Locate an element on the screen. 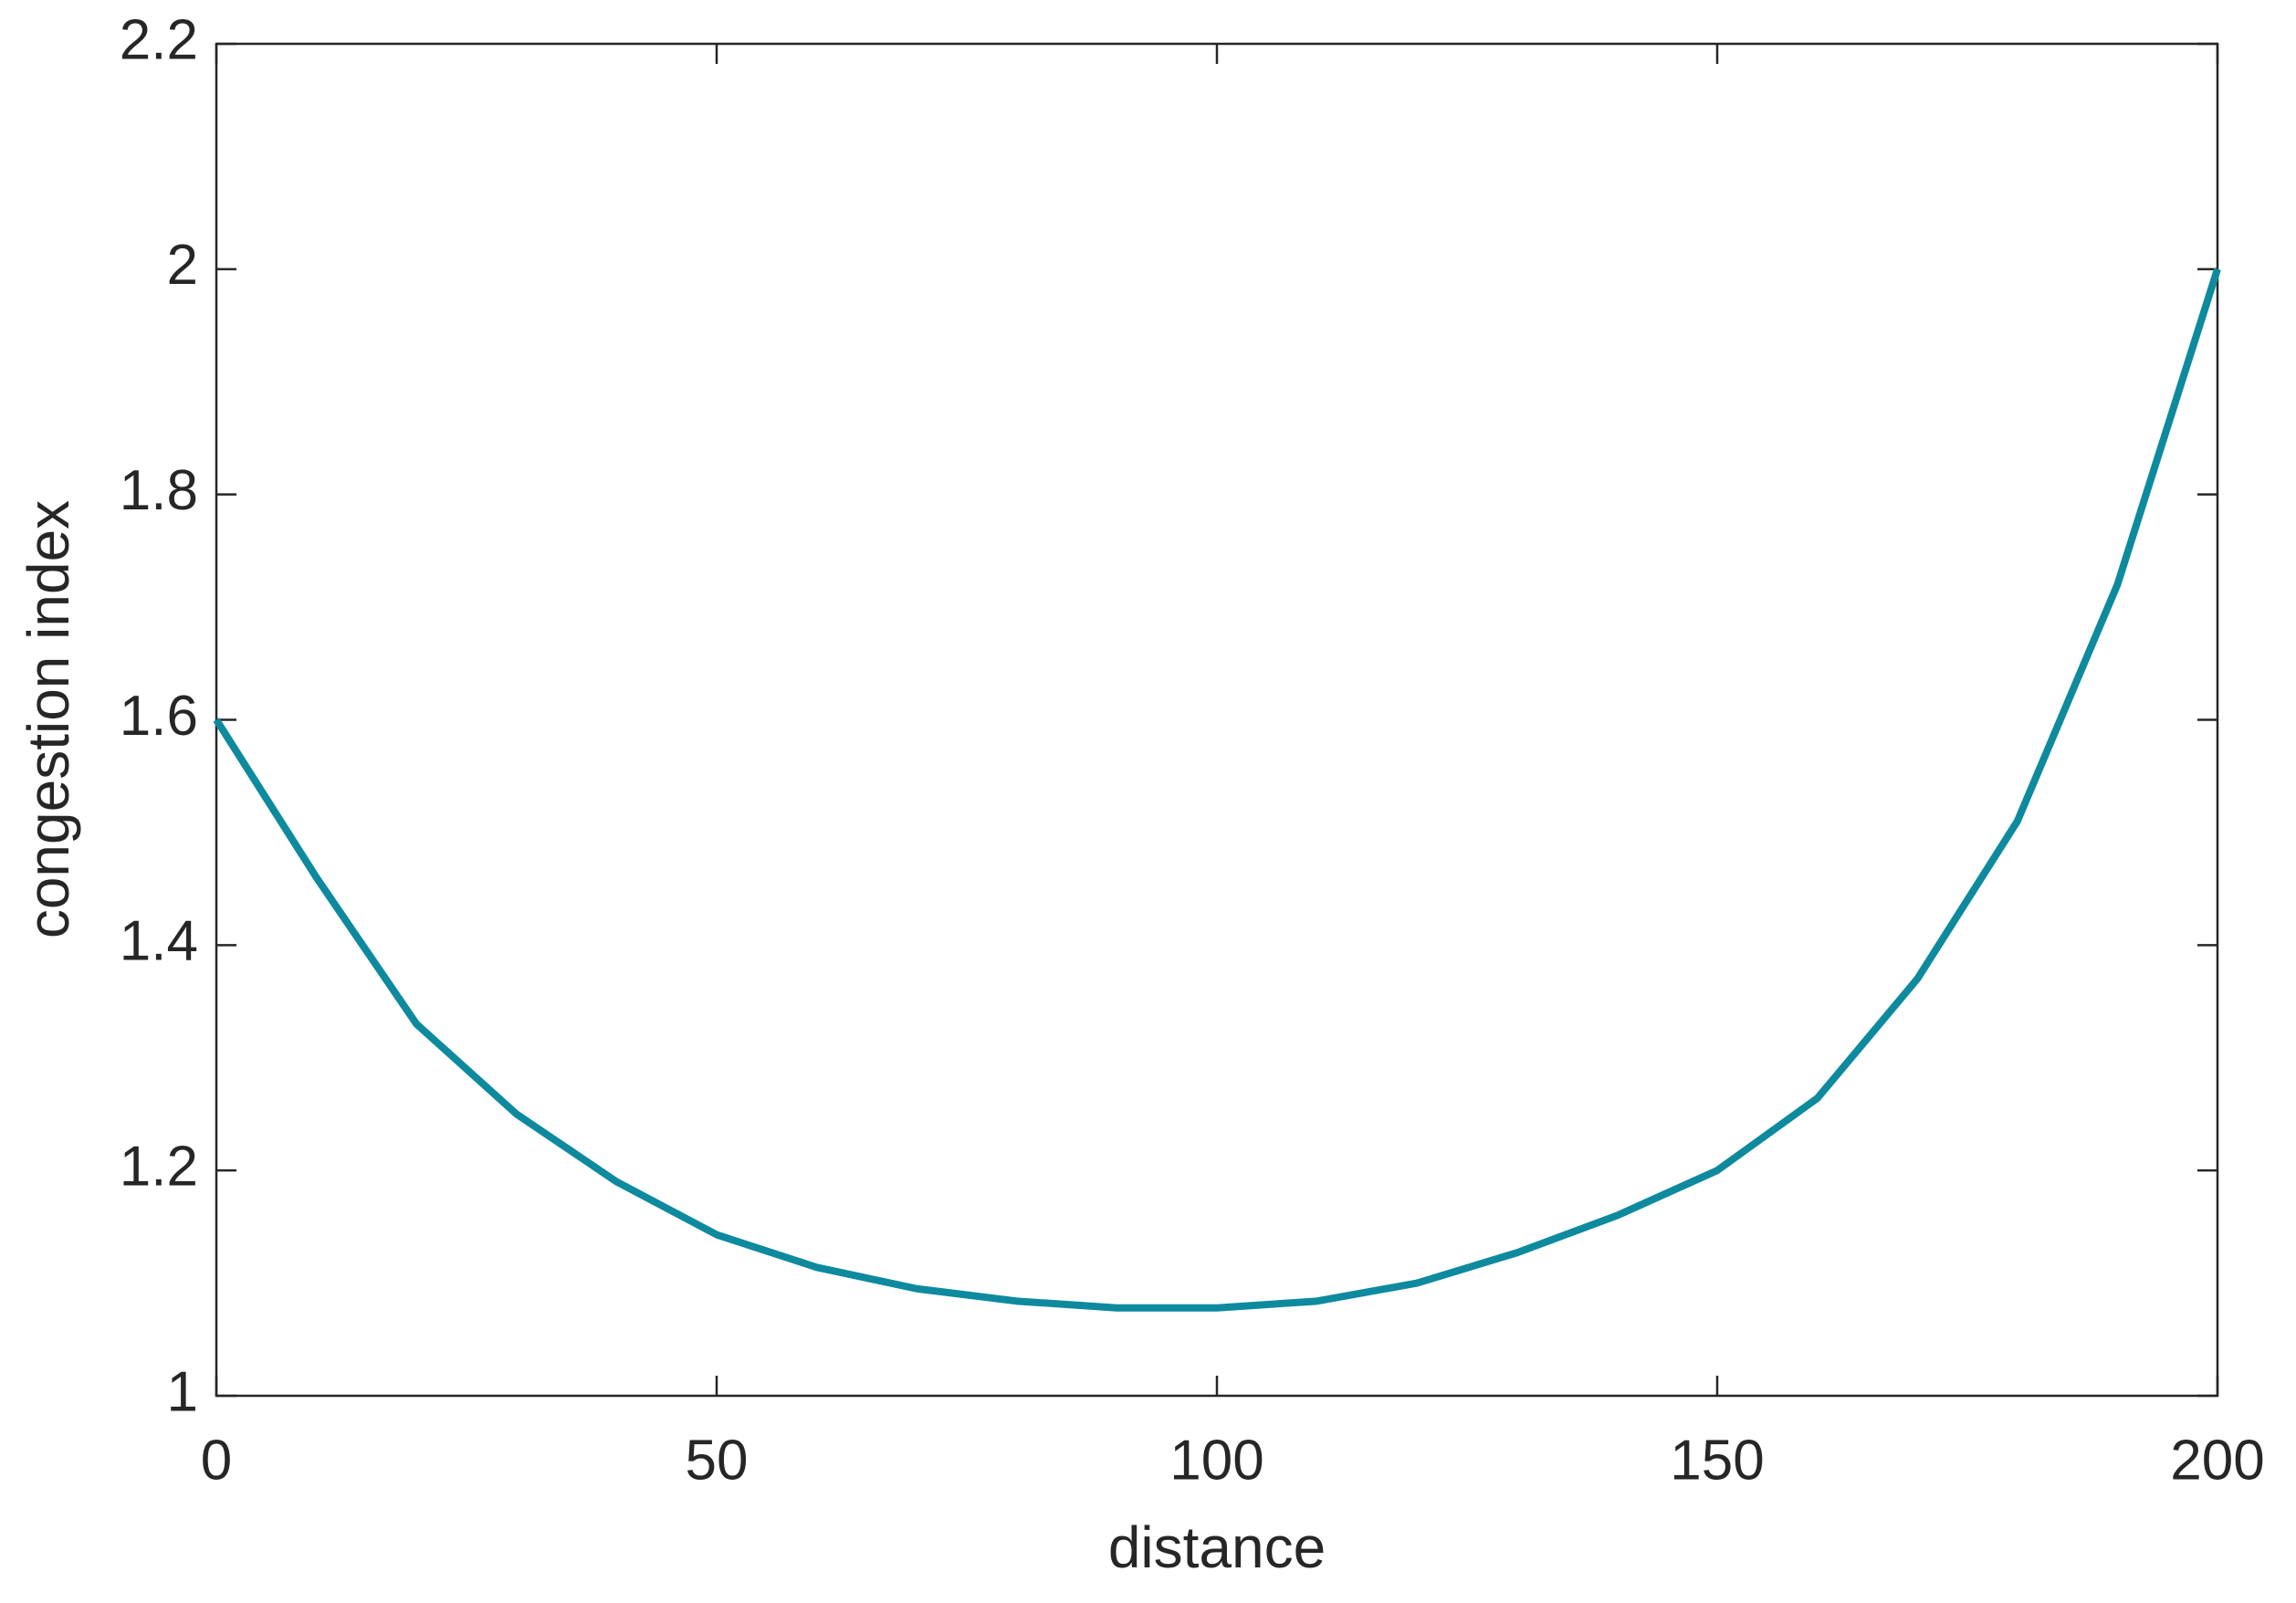 The height and width of the screenshot is (1603, 2296). y-tick-label: 2 is located at coordinates (182, 265).